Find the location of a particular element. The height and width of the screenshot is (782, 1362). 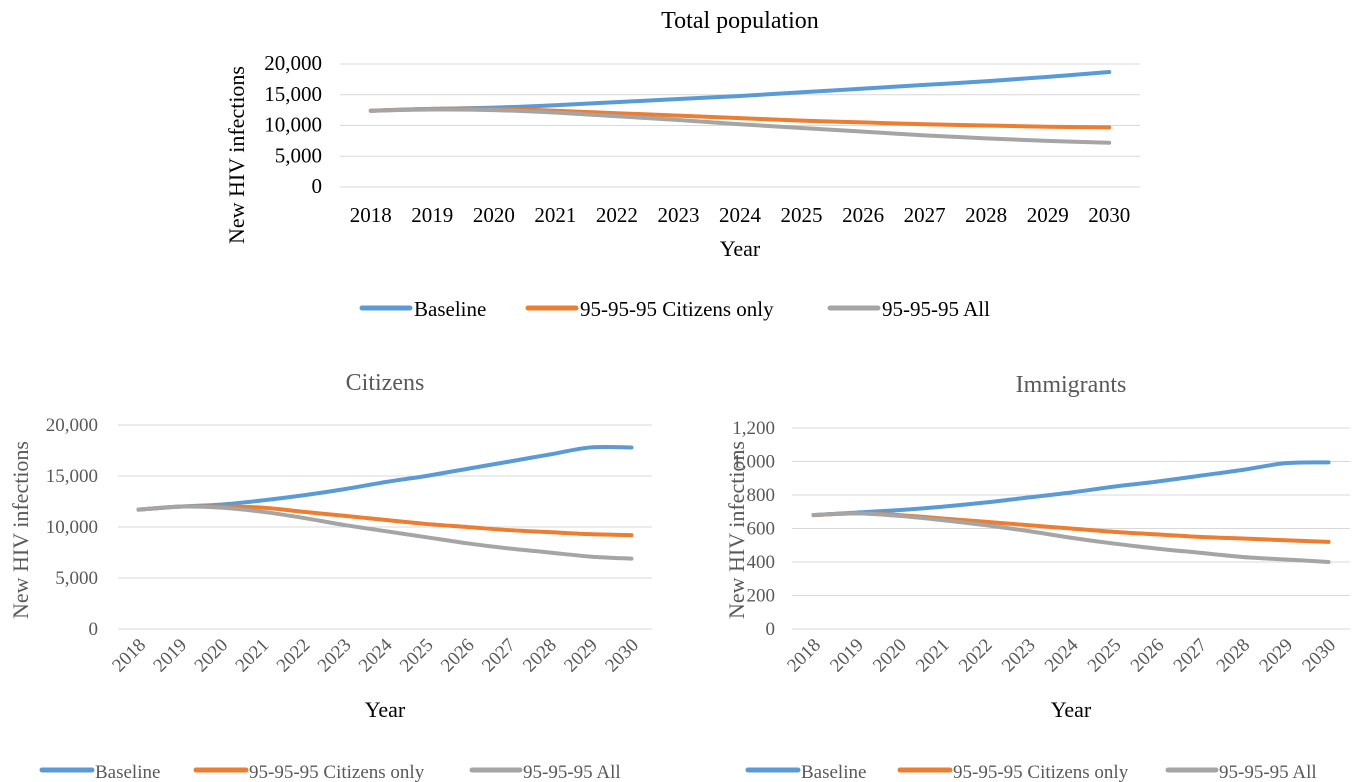

y-tick-label: 1,200 is located at coordinates (753, 428).